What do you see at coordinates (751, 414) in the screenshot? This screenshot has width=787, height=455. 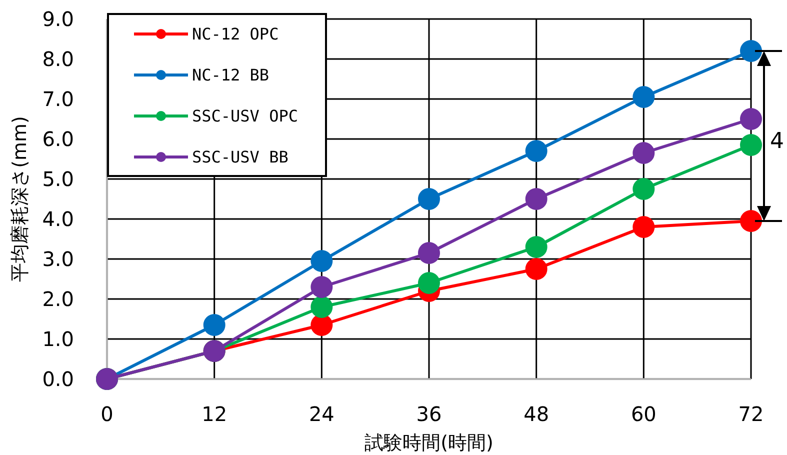 I see `x-tick-label: 72` at bounding box center [751, 414].